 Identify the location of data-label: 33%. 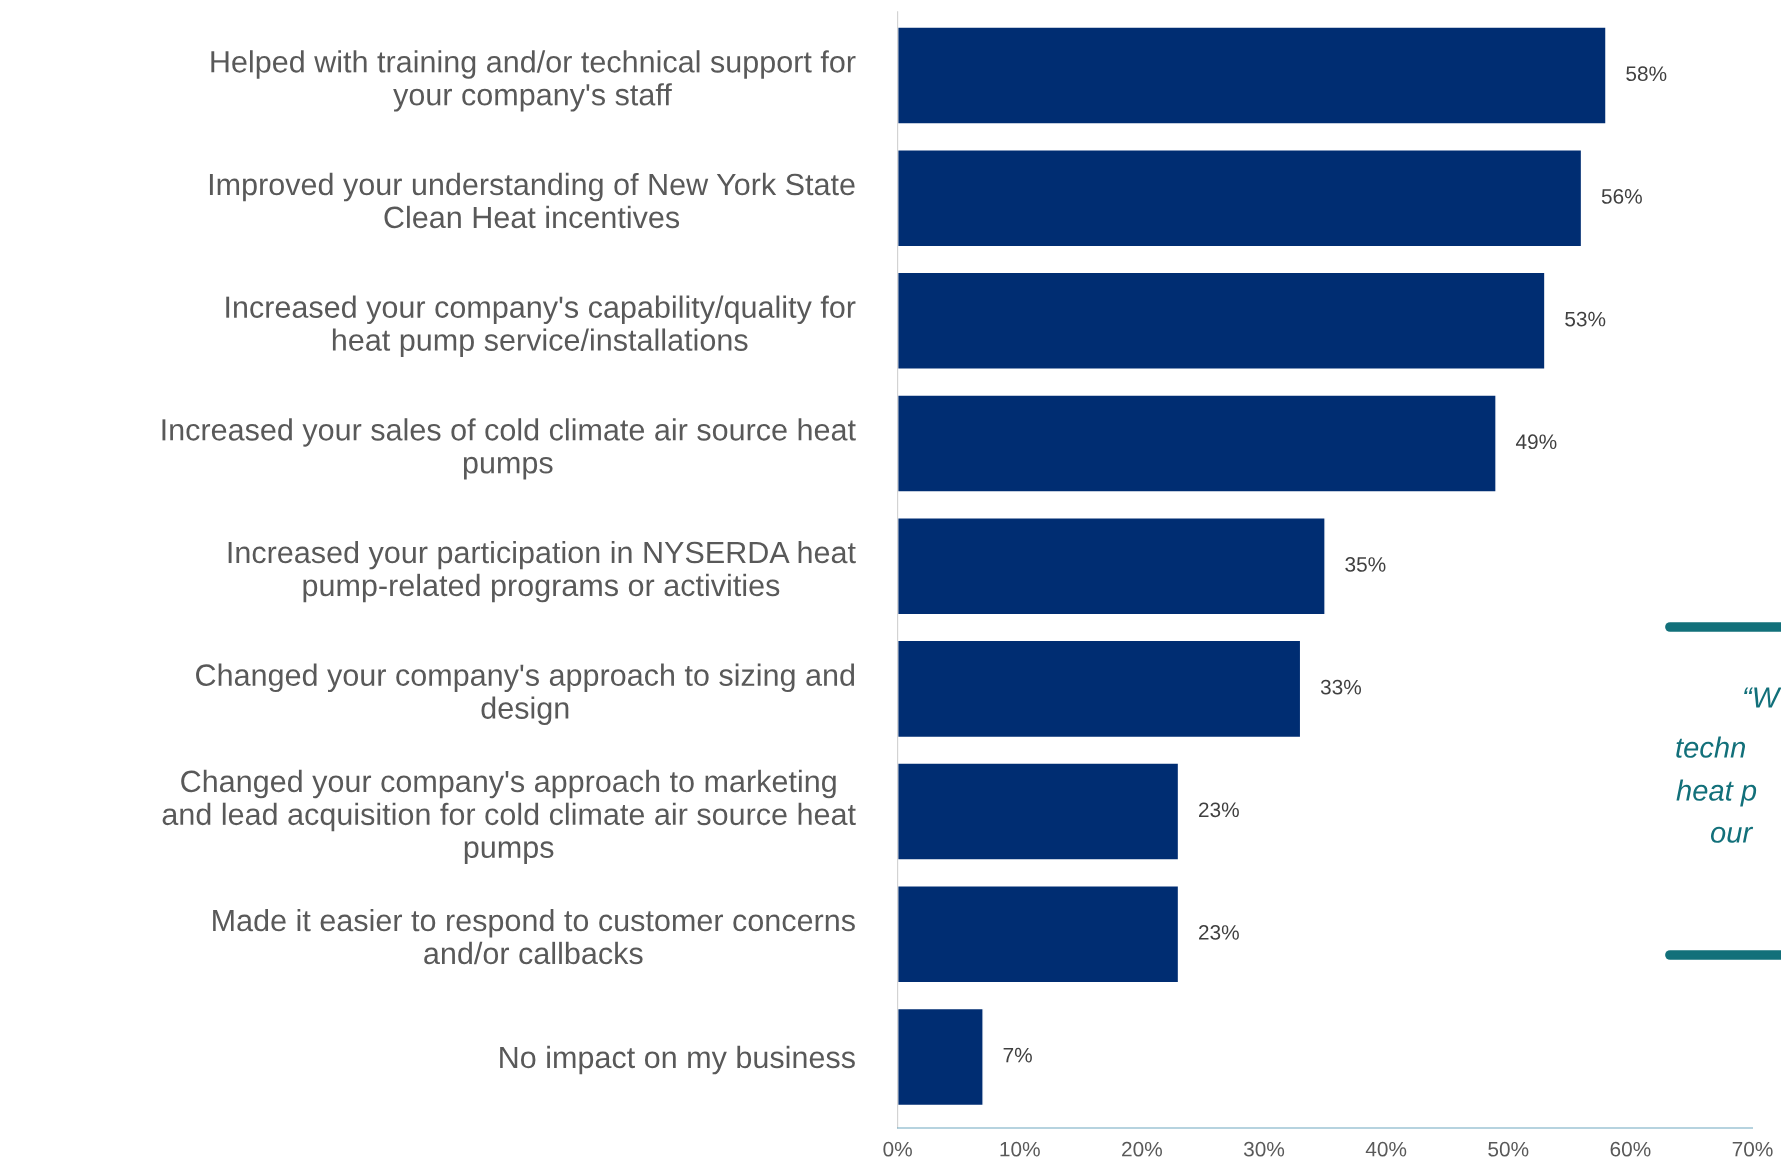
(1341, 687).